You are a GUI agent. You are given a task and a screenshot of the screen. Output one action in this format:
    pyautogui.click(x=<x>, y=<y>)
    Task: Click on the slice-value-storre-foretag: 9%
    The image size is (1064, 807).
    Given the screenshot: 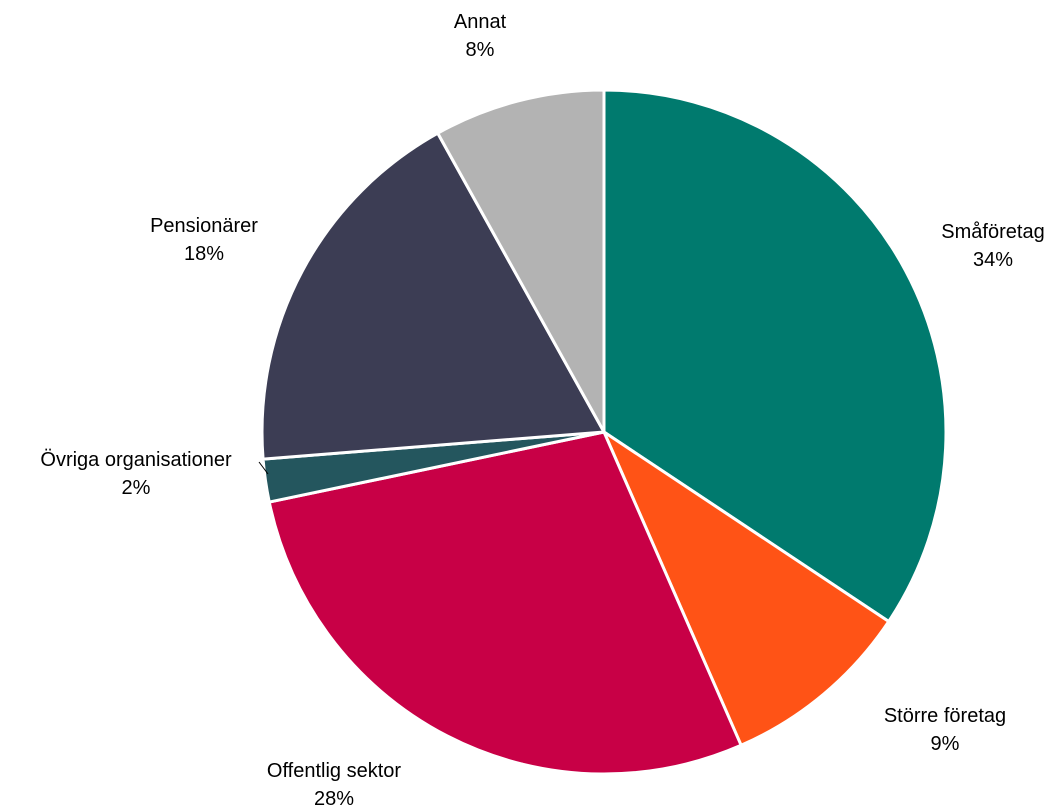 What is the action you would take?
    pyautogui.click(x=945, y=744)
    